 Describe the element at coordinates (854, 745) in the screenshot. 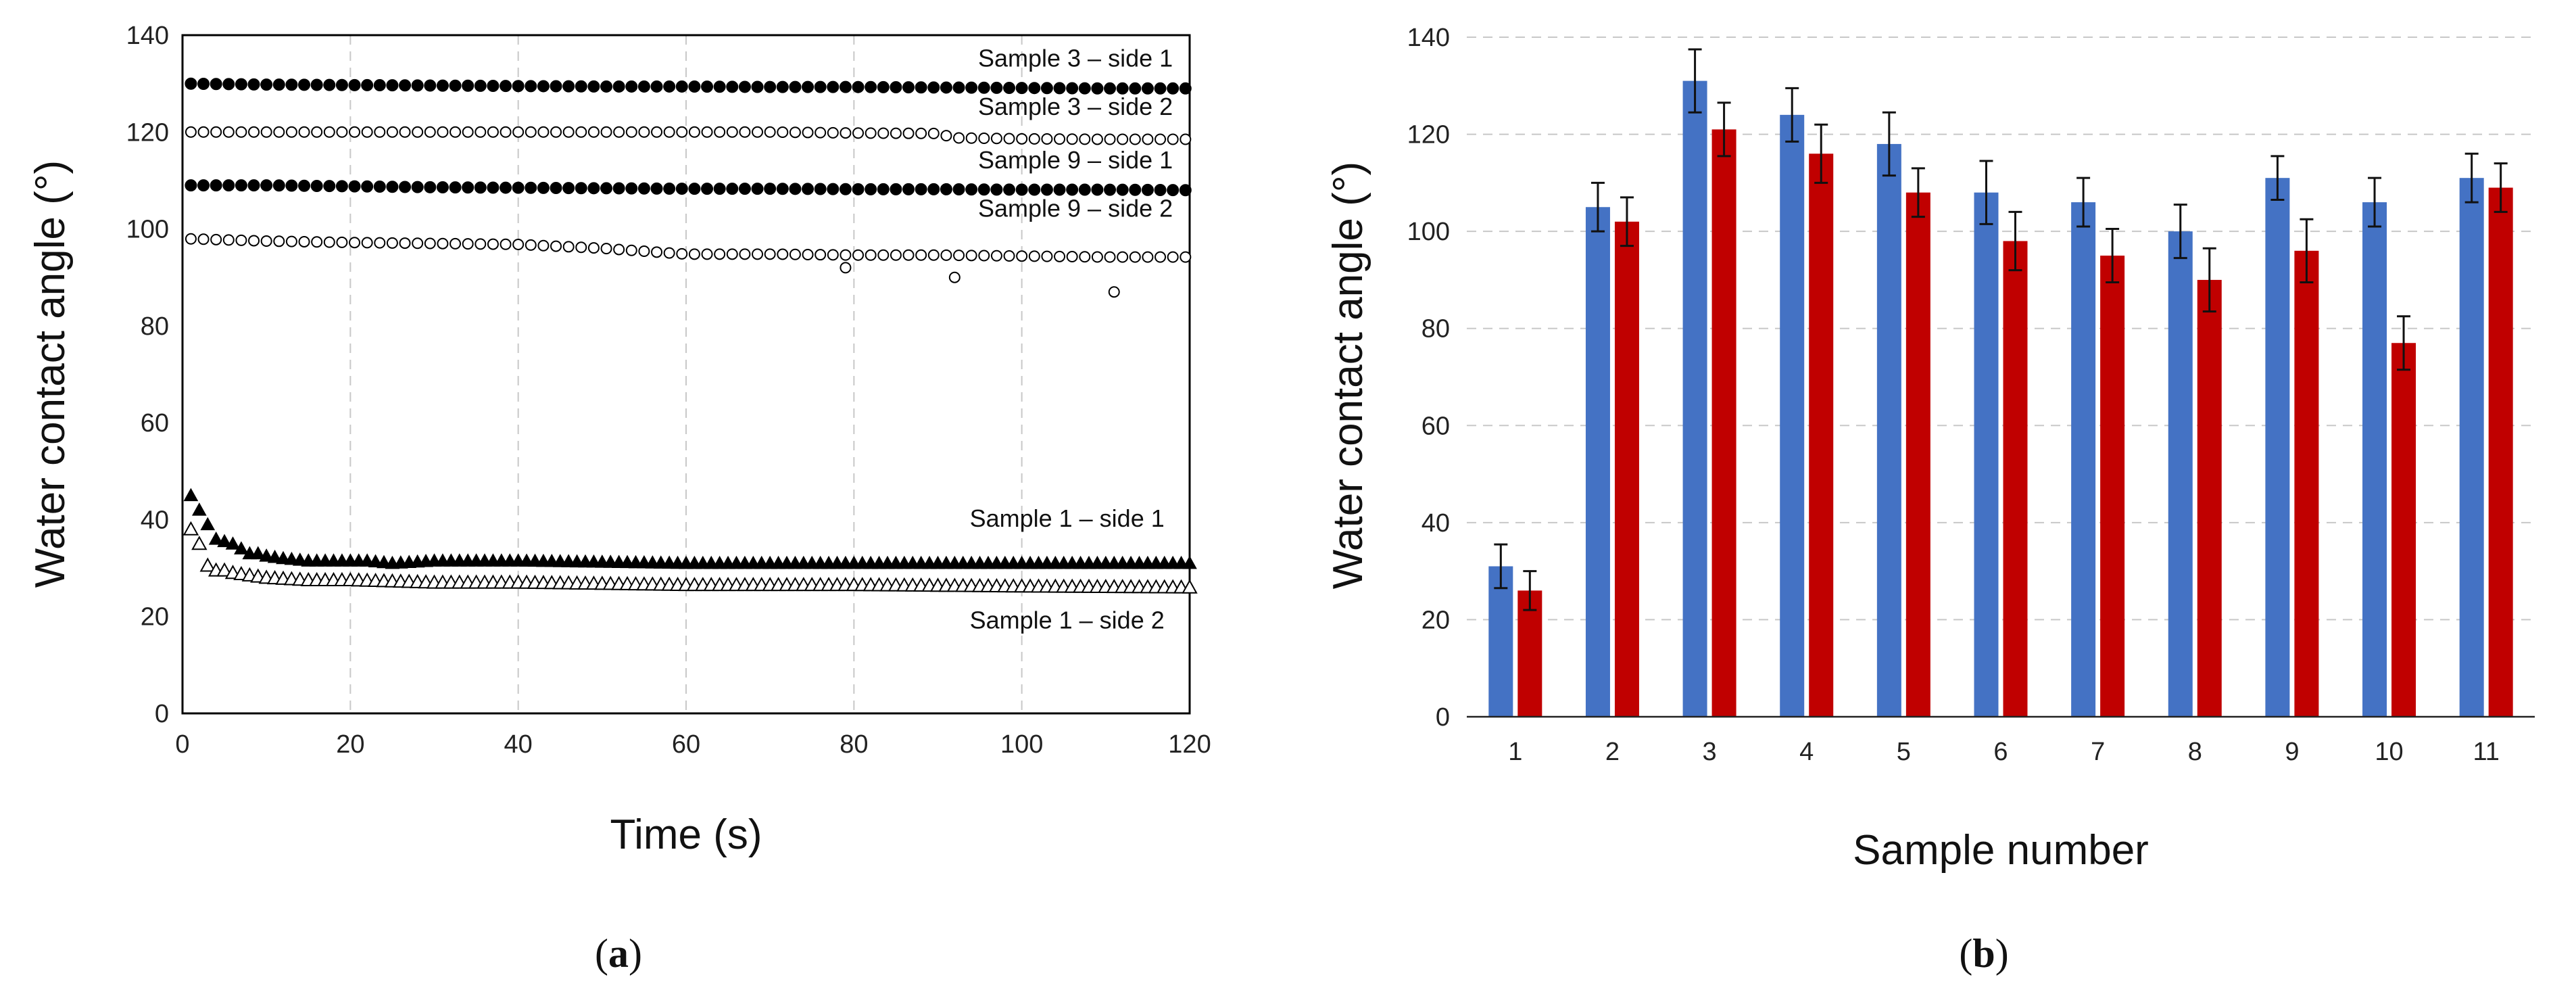

I see `panel-a-x-tick-label: 80` at that location.